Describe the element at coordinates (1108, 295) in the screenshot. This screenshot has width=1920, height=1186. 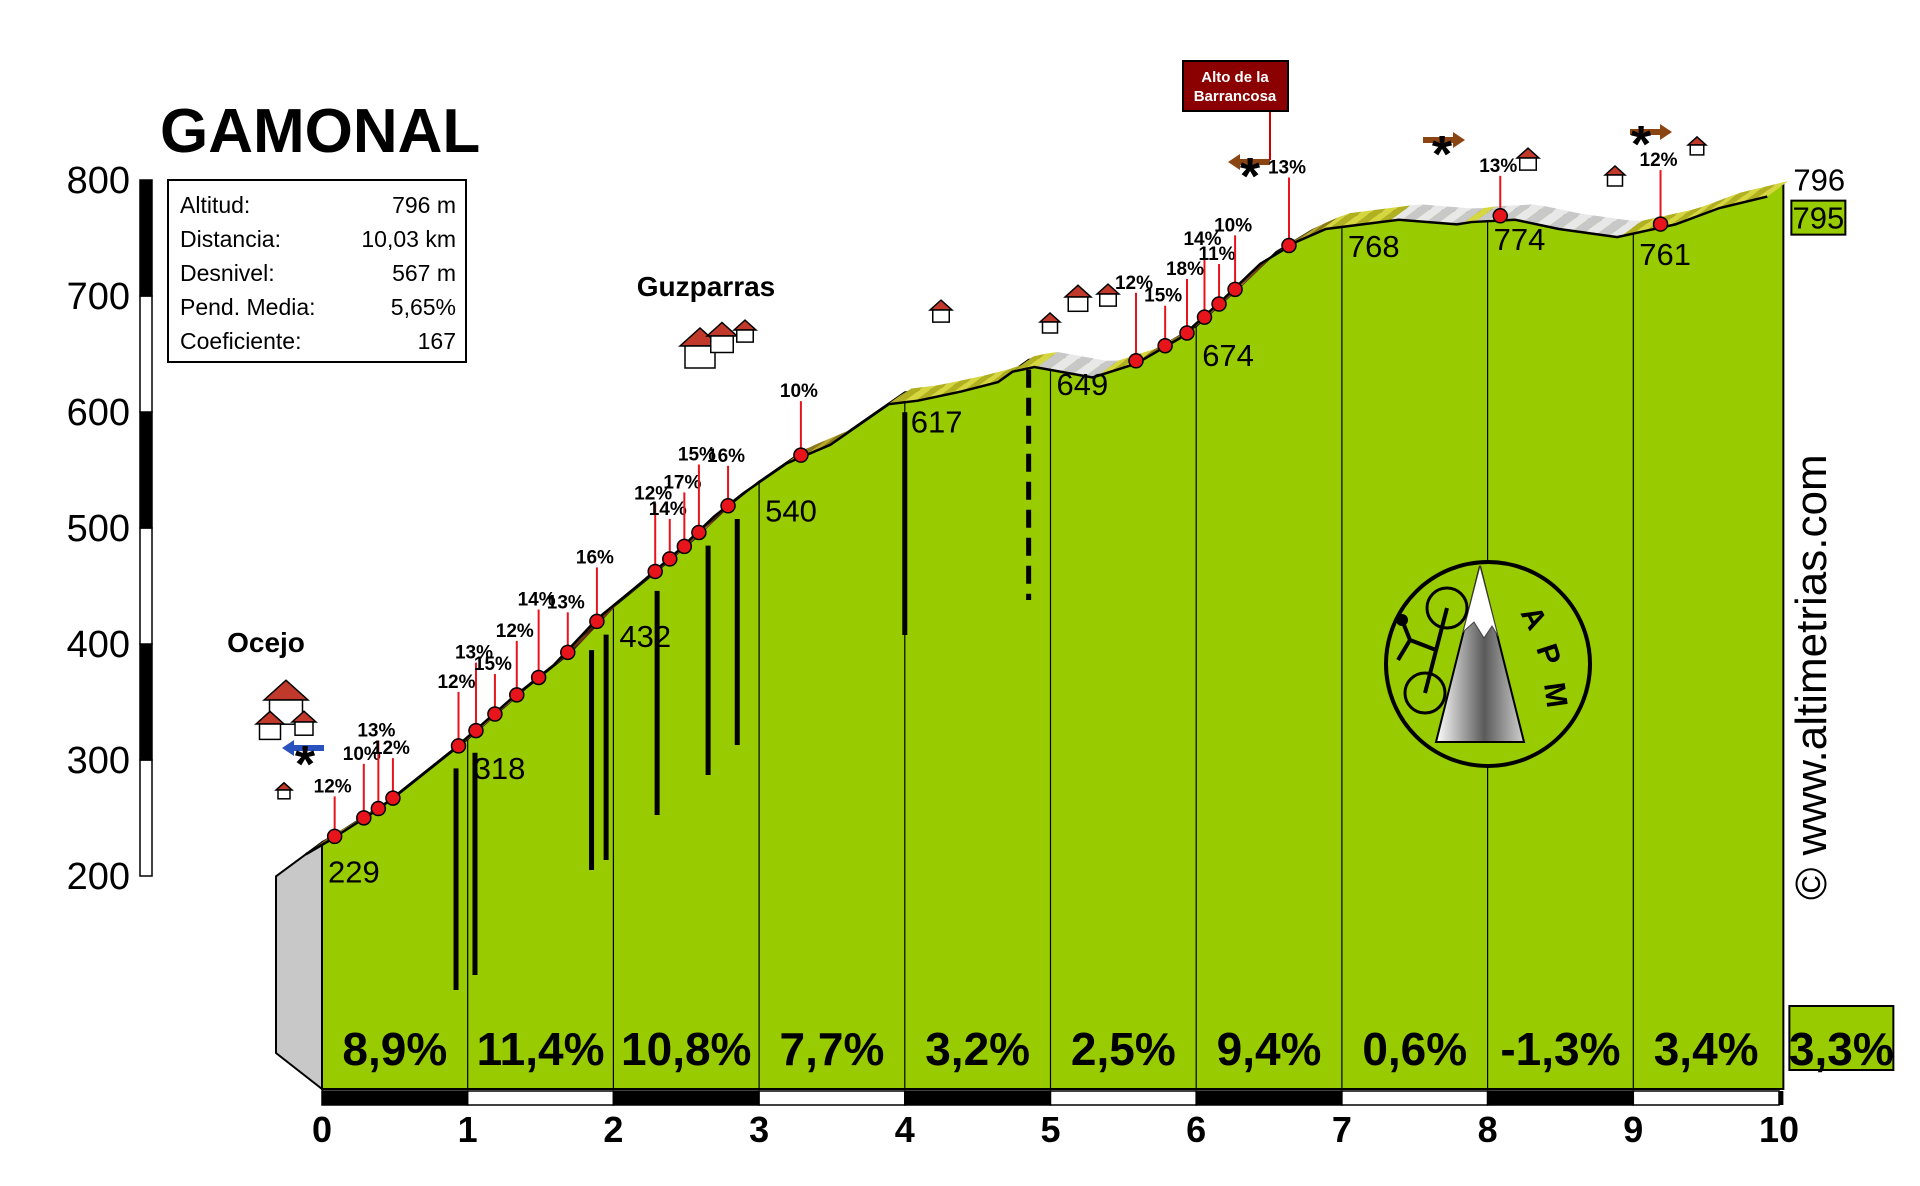
I see `house-km5c-icon` at that location.